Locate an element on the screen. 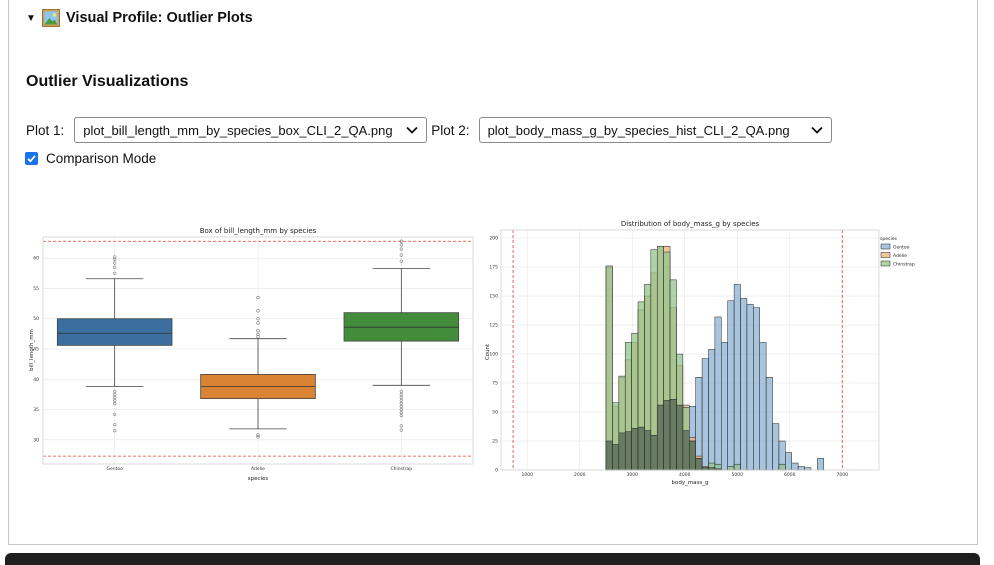 The height and width of the screenshot is (565, 994). legend-swatch-gentoo is located at coordinates (885, 246).